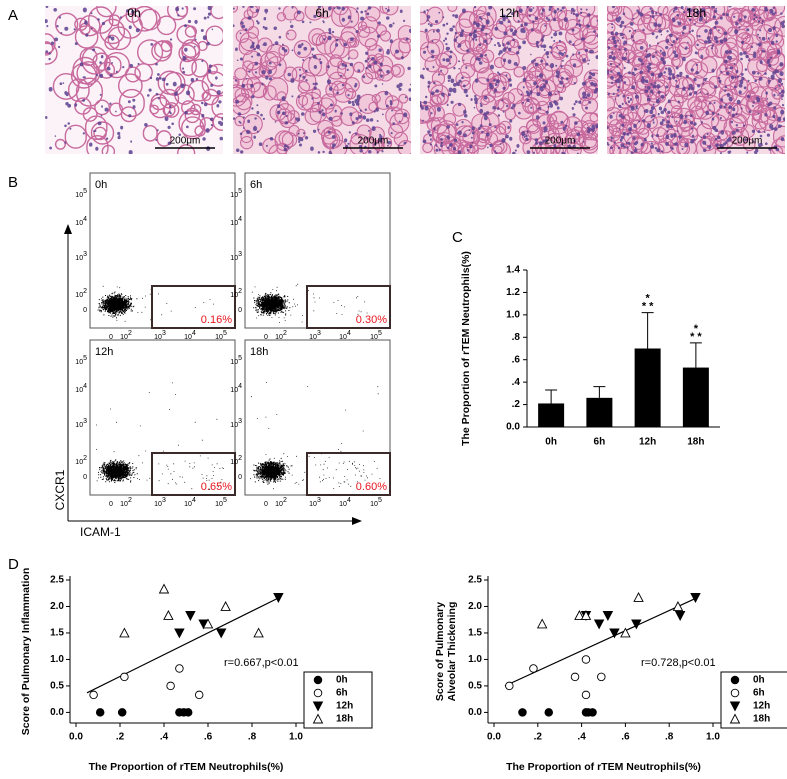 This screenshot has width=787, height=779. Describe the element at coordinates (509, 13) in the screenshot. I see `time-label: 12h` at that location.